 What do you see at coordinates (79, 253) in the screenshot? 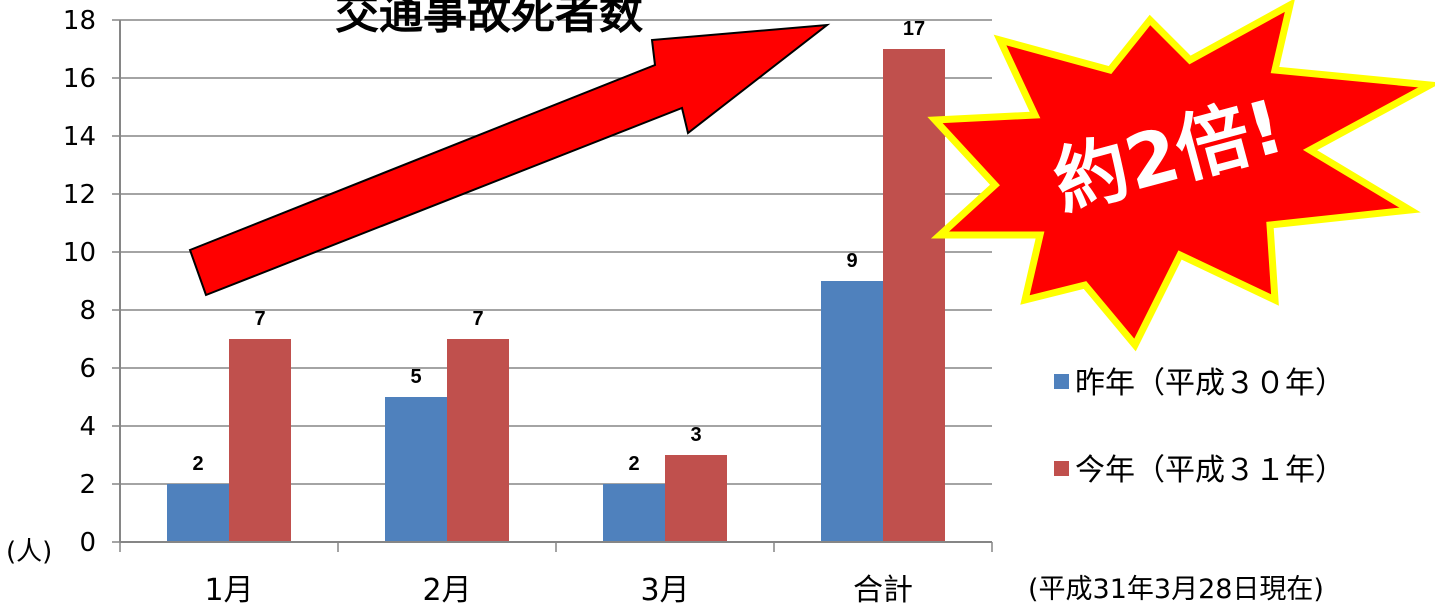
I see `y-tick-label: 10` at bounding box center [79, 253].